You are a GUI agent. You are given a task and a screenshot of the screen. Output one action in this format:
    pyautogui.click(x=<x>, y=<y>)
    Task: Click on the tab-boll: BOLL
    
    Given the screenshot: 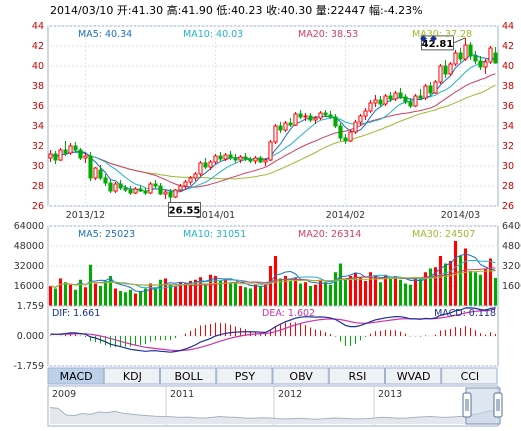 What is the action you would take?
    pyautogui.click(x=188, y=376)
    